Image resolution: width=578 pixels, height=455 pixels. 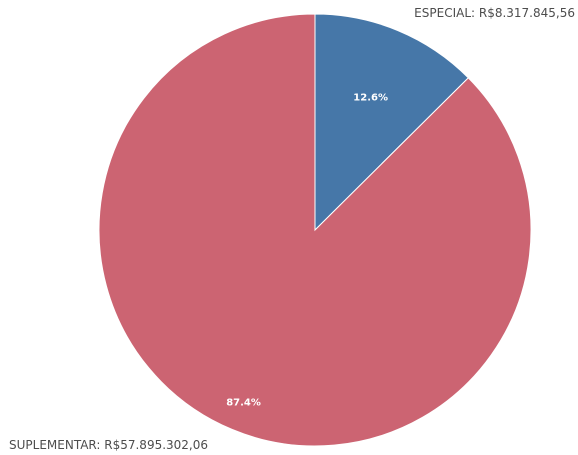 I want to click on slice-label-suplementar: SUPLEMENTAR: R$57.895.302,06, so click(x=108, y=445).